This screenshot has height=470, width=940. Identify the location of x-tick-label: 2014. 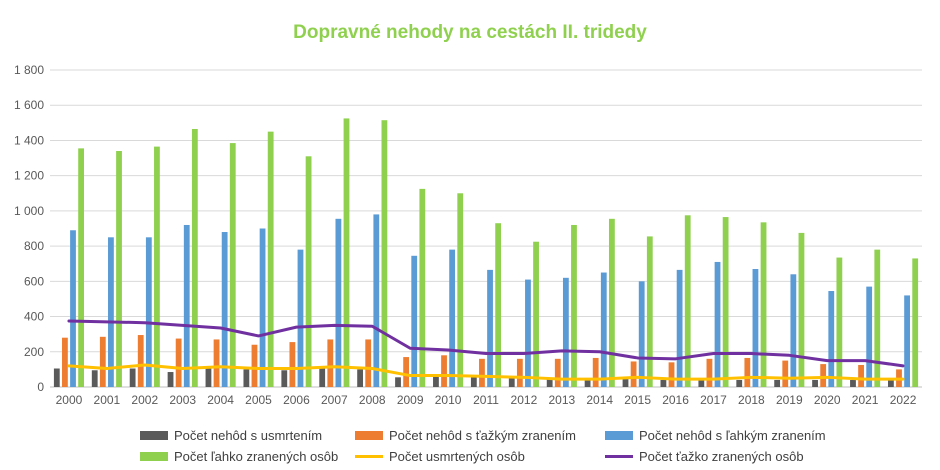
(599, 400).